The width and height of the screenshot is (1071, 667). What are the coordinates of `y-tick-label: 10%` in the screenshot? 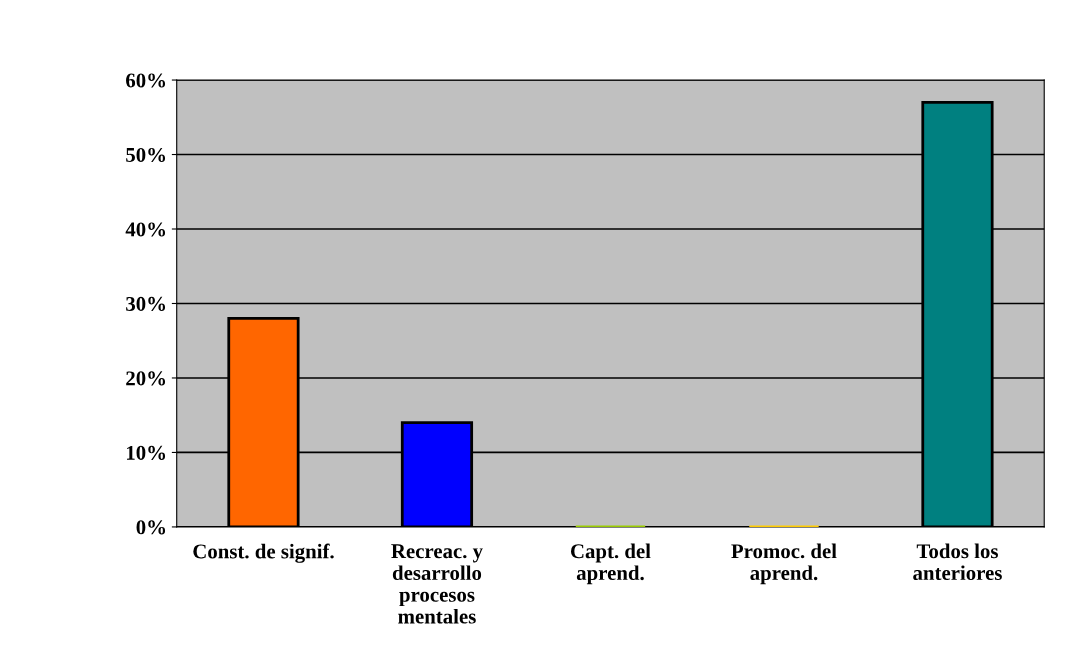 It's located at (146, 452).